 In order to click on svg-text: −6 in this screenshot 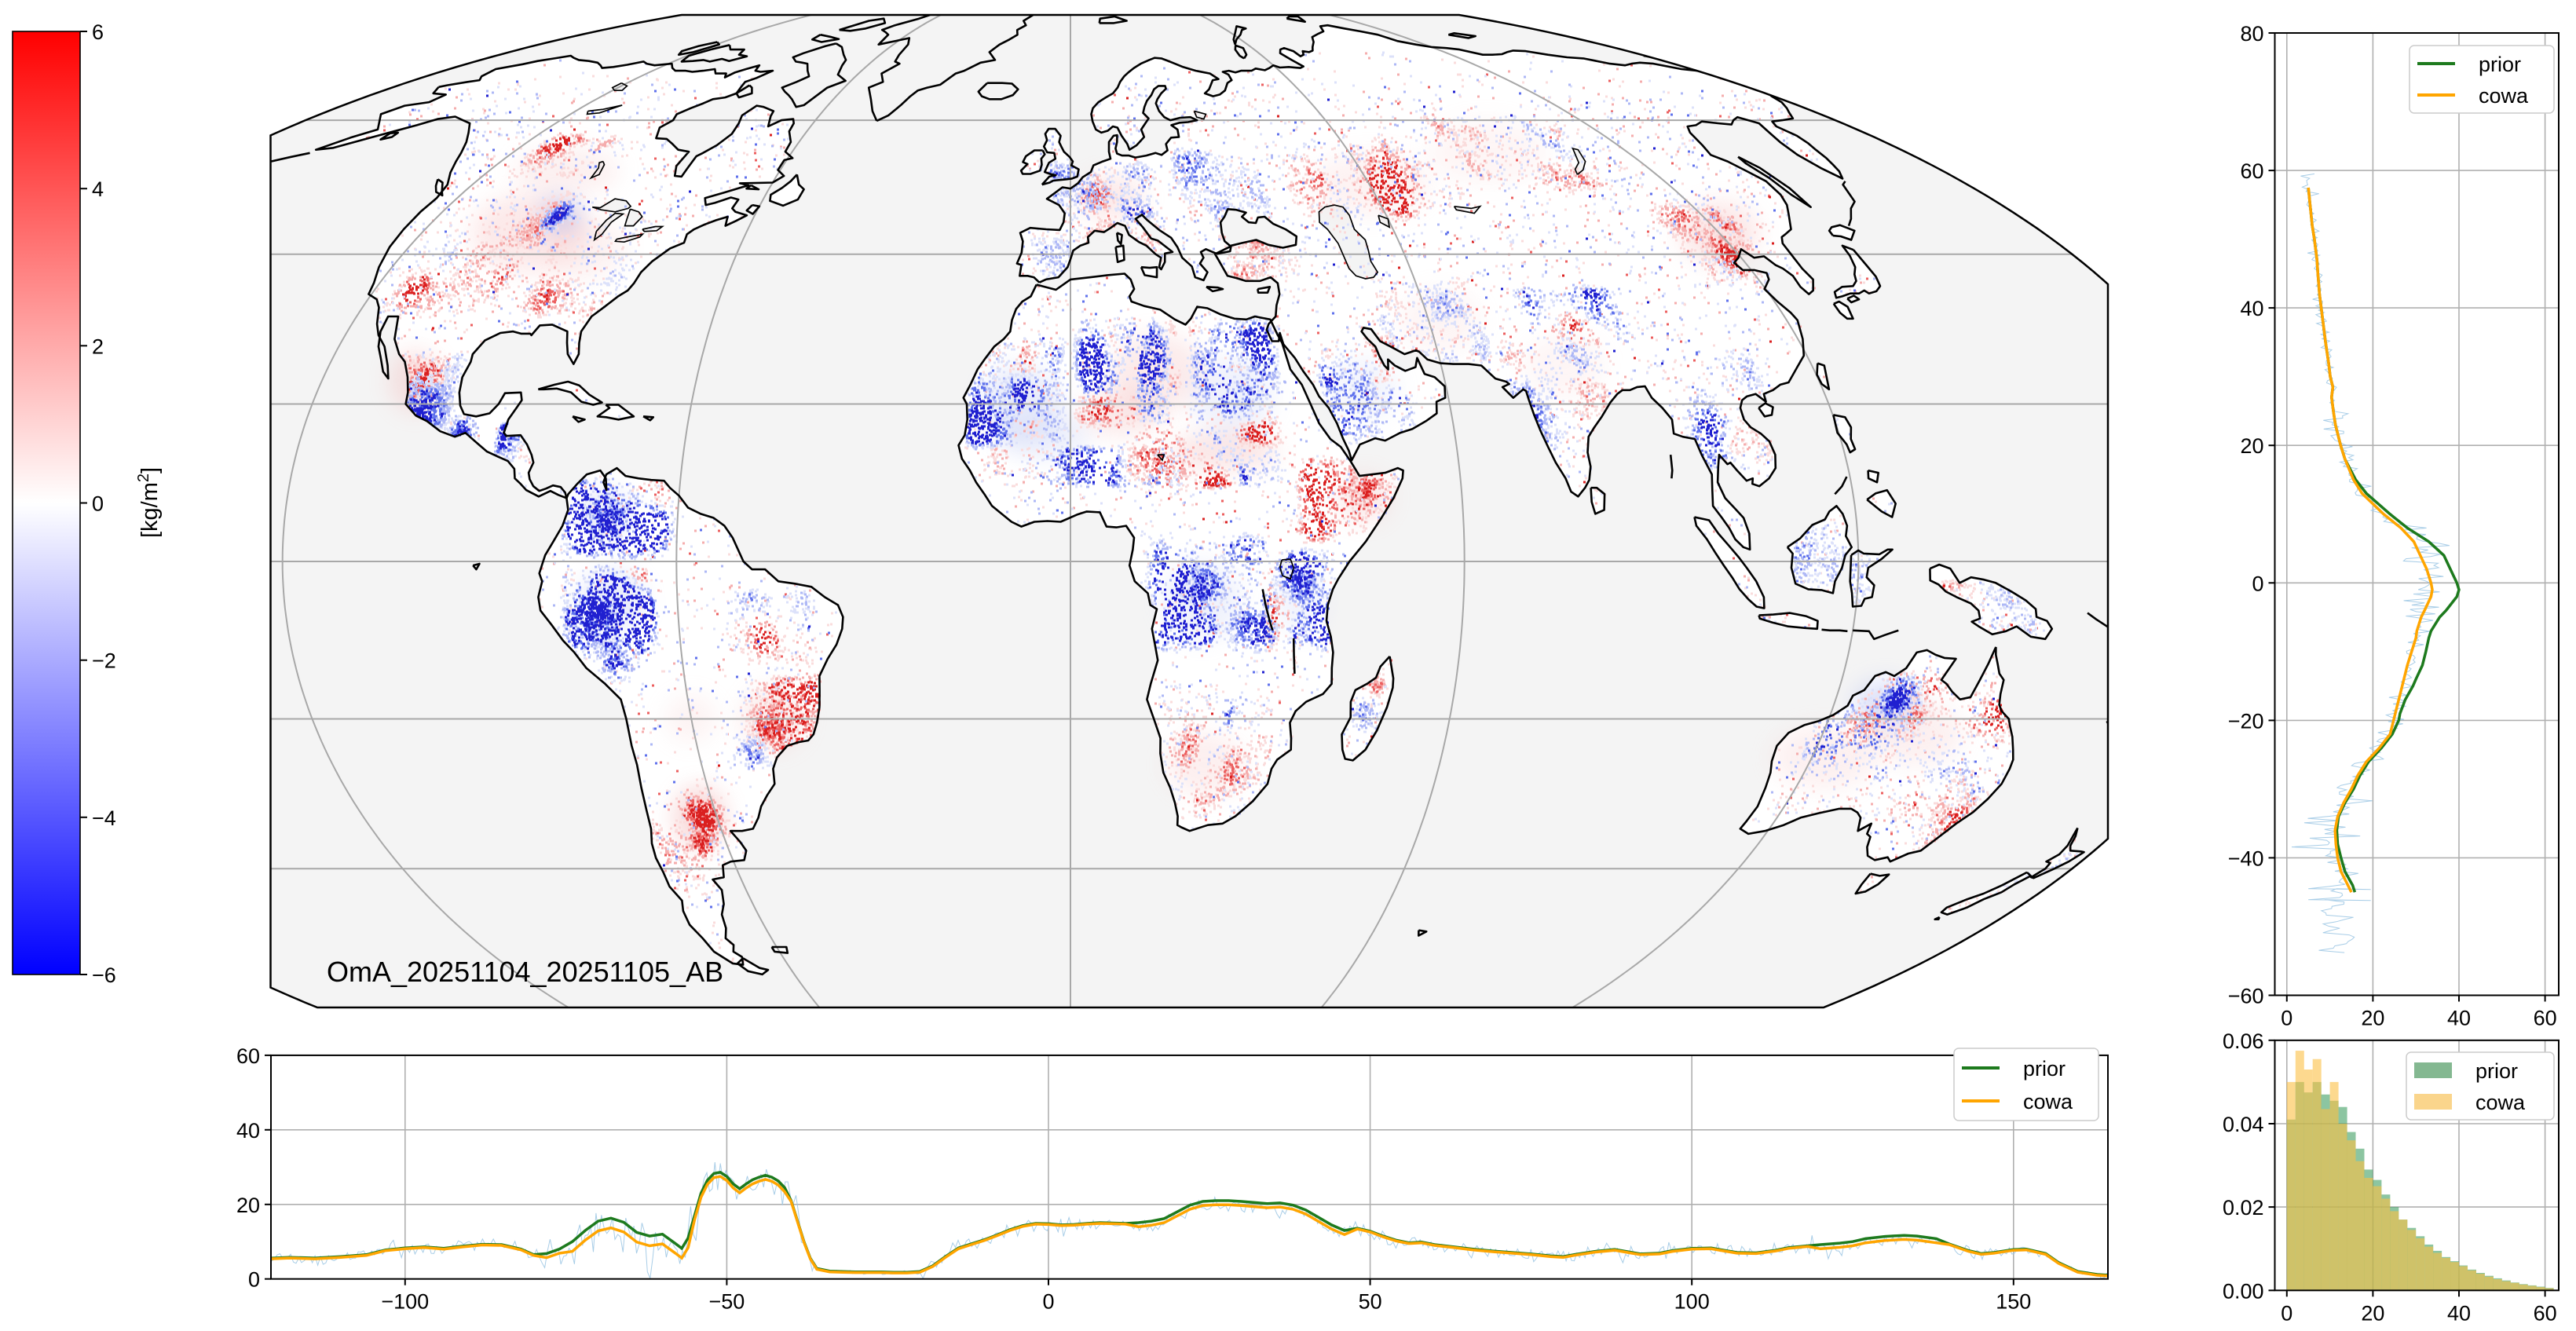, I will do `click(104, 975)`.